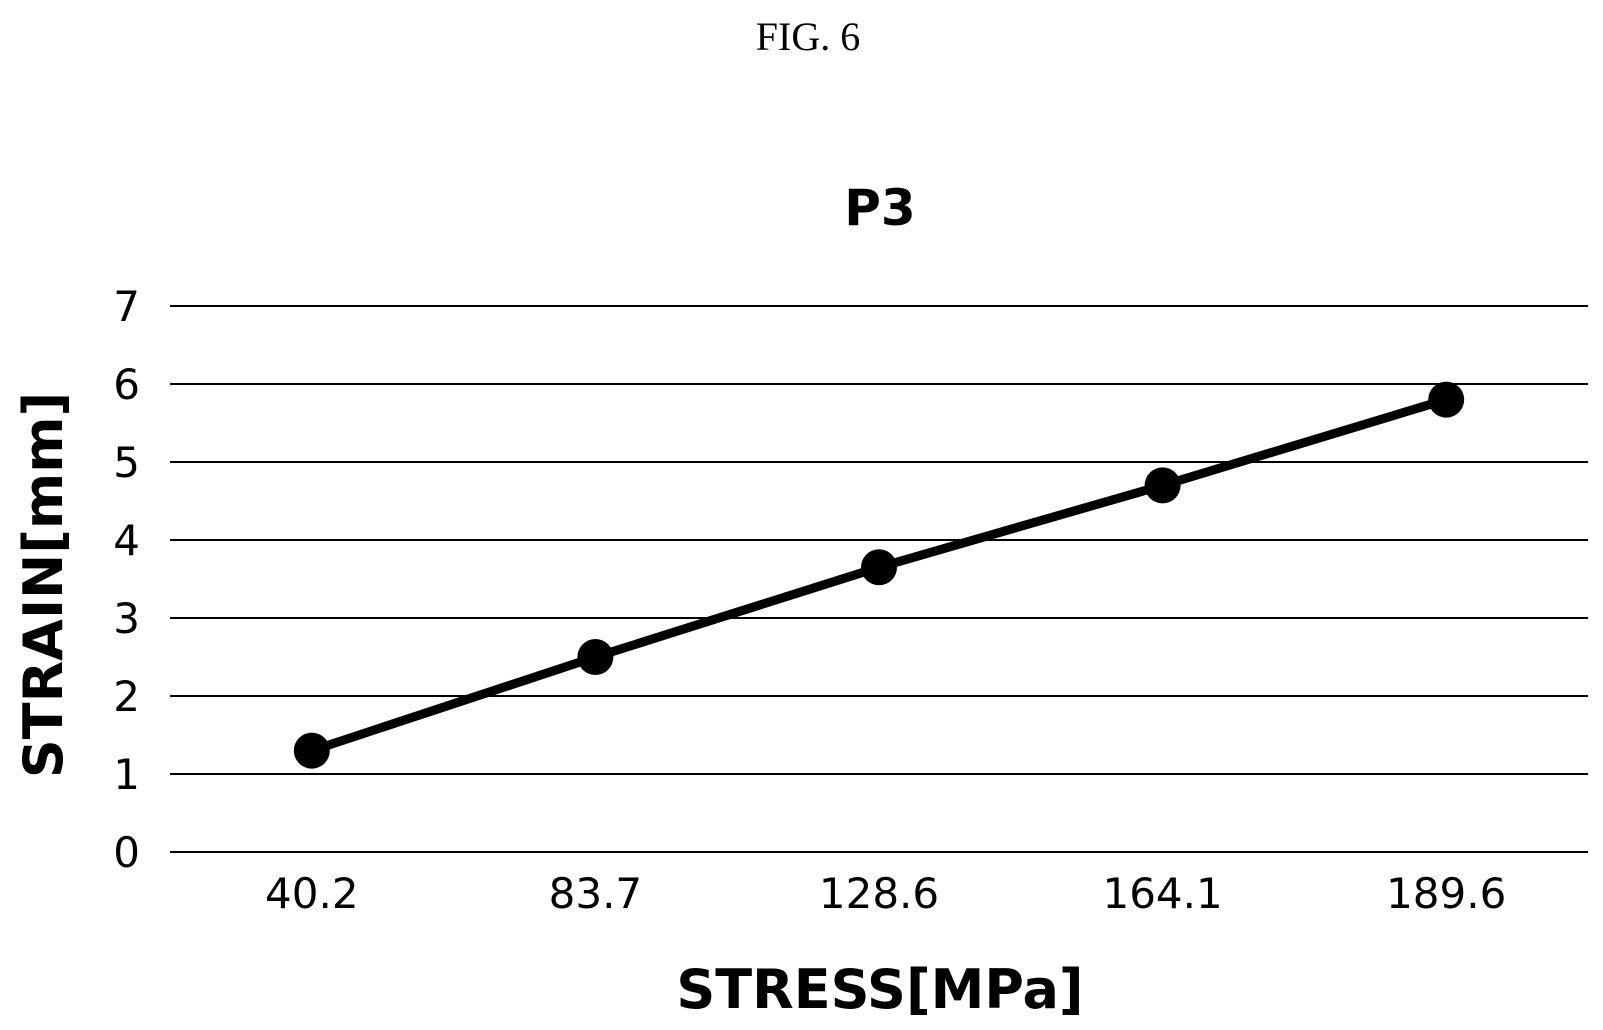  Describe the element at coordinates (808, 36) in the screenshot. I see `figure-label: FIG. 6` at that location.